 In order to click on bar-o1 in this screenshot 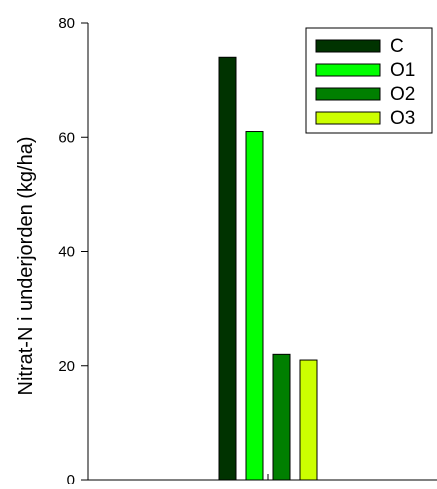, I will do `click(254, 306)`.